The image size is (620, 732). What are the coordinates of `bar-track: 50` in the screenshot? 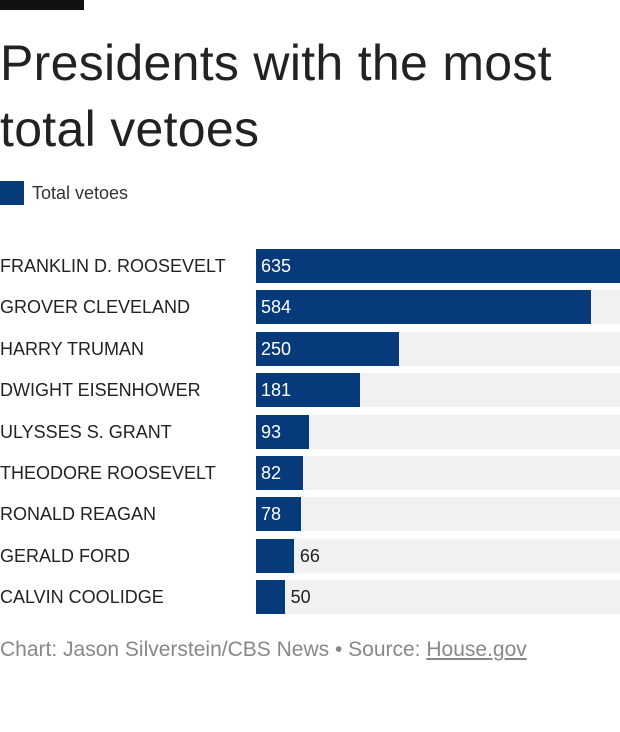 It's located at (438, 597).